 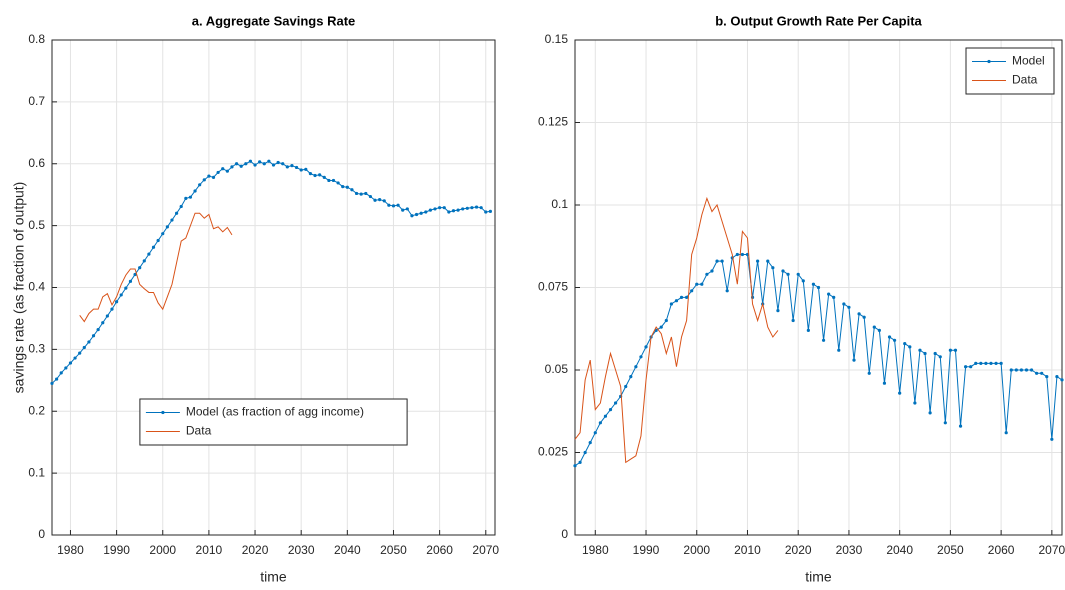 What do you see at coordinates (439, 550) in the screenshot?
I see `x-tick-label: 2060` at bounding box center [439, 550].